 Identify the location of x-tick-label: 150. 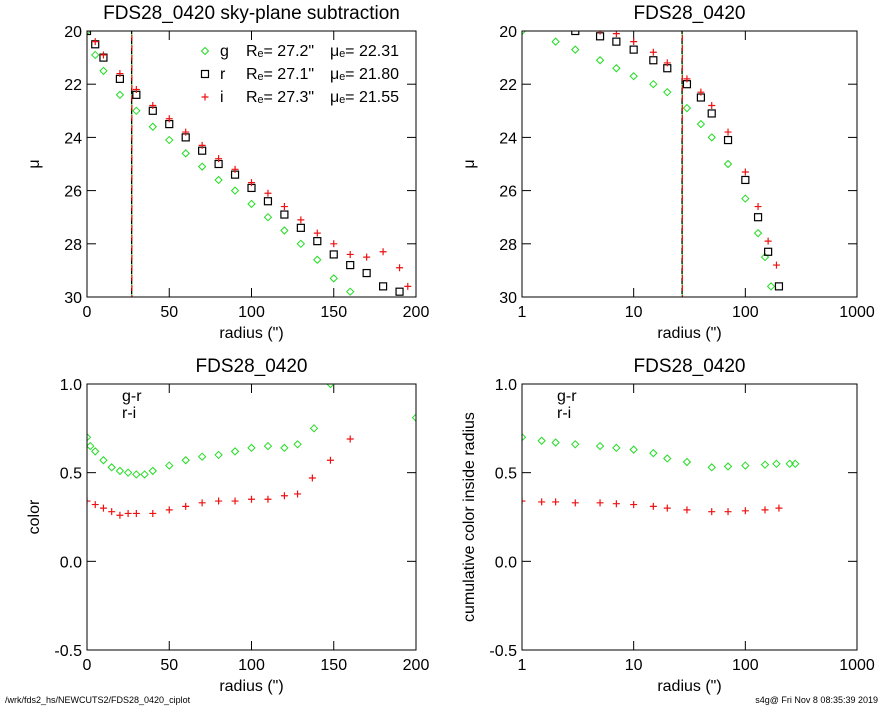
(333, 312).